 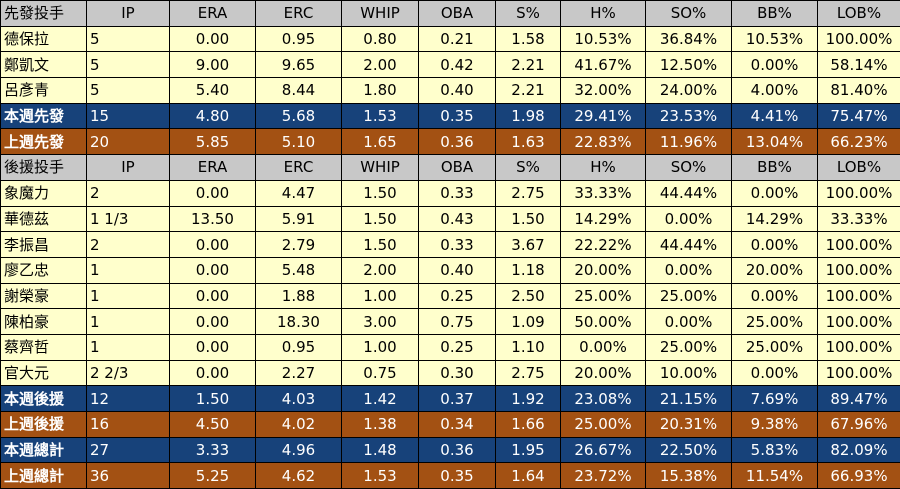 What do you see at coordinates (298, 321) in the screenshot?
I see `stat-cell: 18.30` at bounding box center [298, 321].